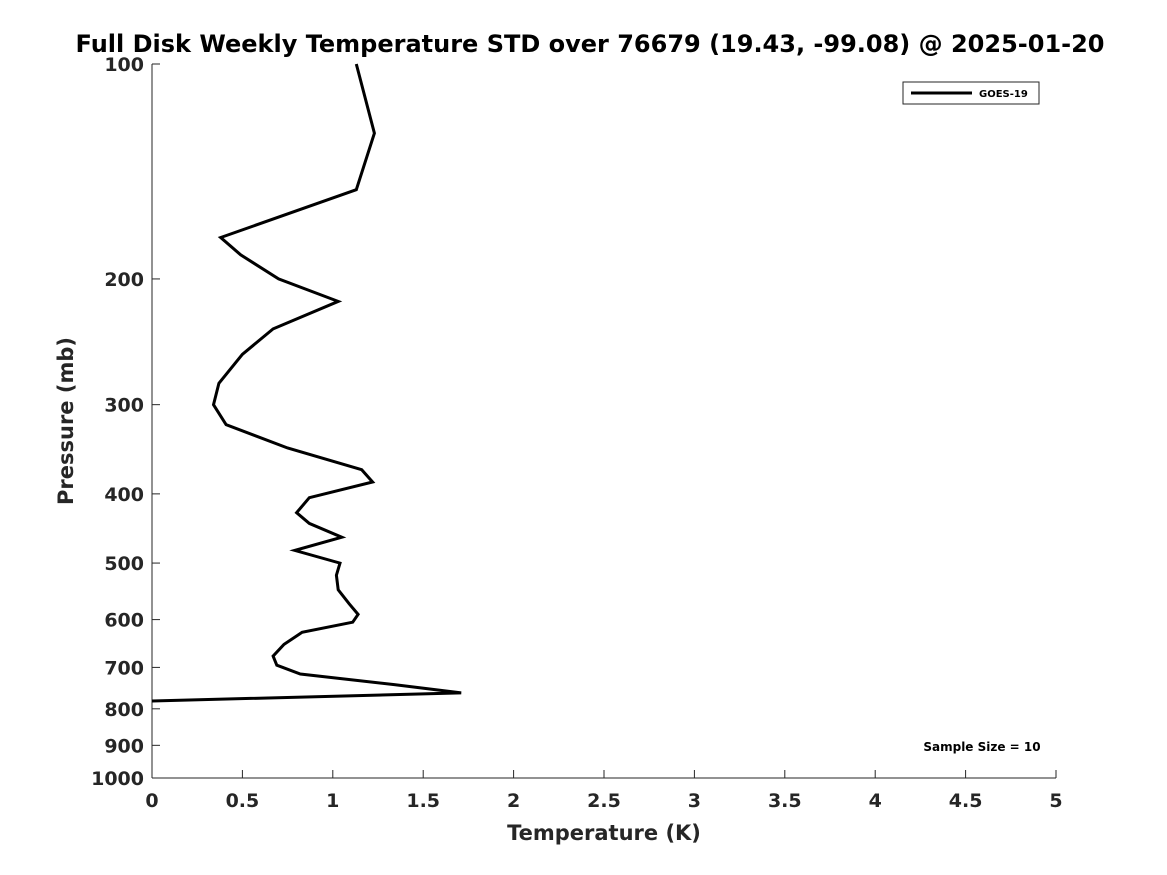  What do you see at coordinates (66, 421) in the screenshot?
I see `y-axis-label: Pressure (mb)` at bounding box center [66, 421].